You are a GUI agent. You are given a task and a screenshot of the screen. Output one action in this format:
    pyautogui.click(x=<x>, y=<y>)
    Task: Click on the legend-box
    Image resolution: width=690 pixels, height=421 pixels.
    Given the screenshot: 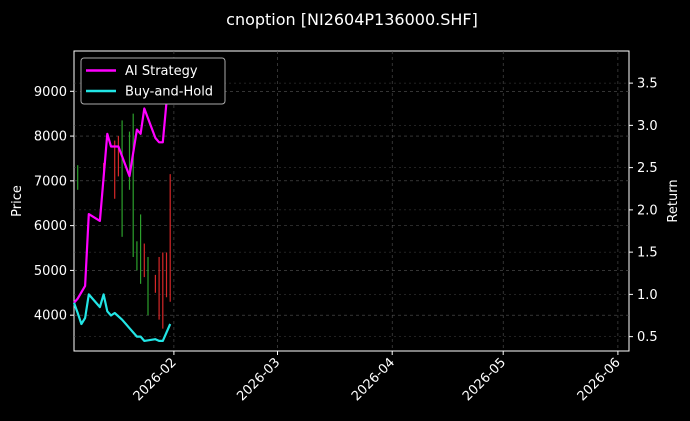 What is the action you would take?
    pyautogui.click(x=153, y=81)
    